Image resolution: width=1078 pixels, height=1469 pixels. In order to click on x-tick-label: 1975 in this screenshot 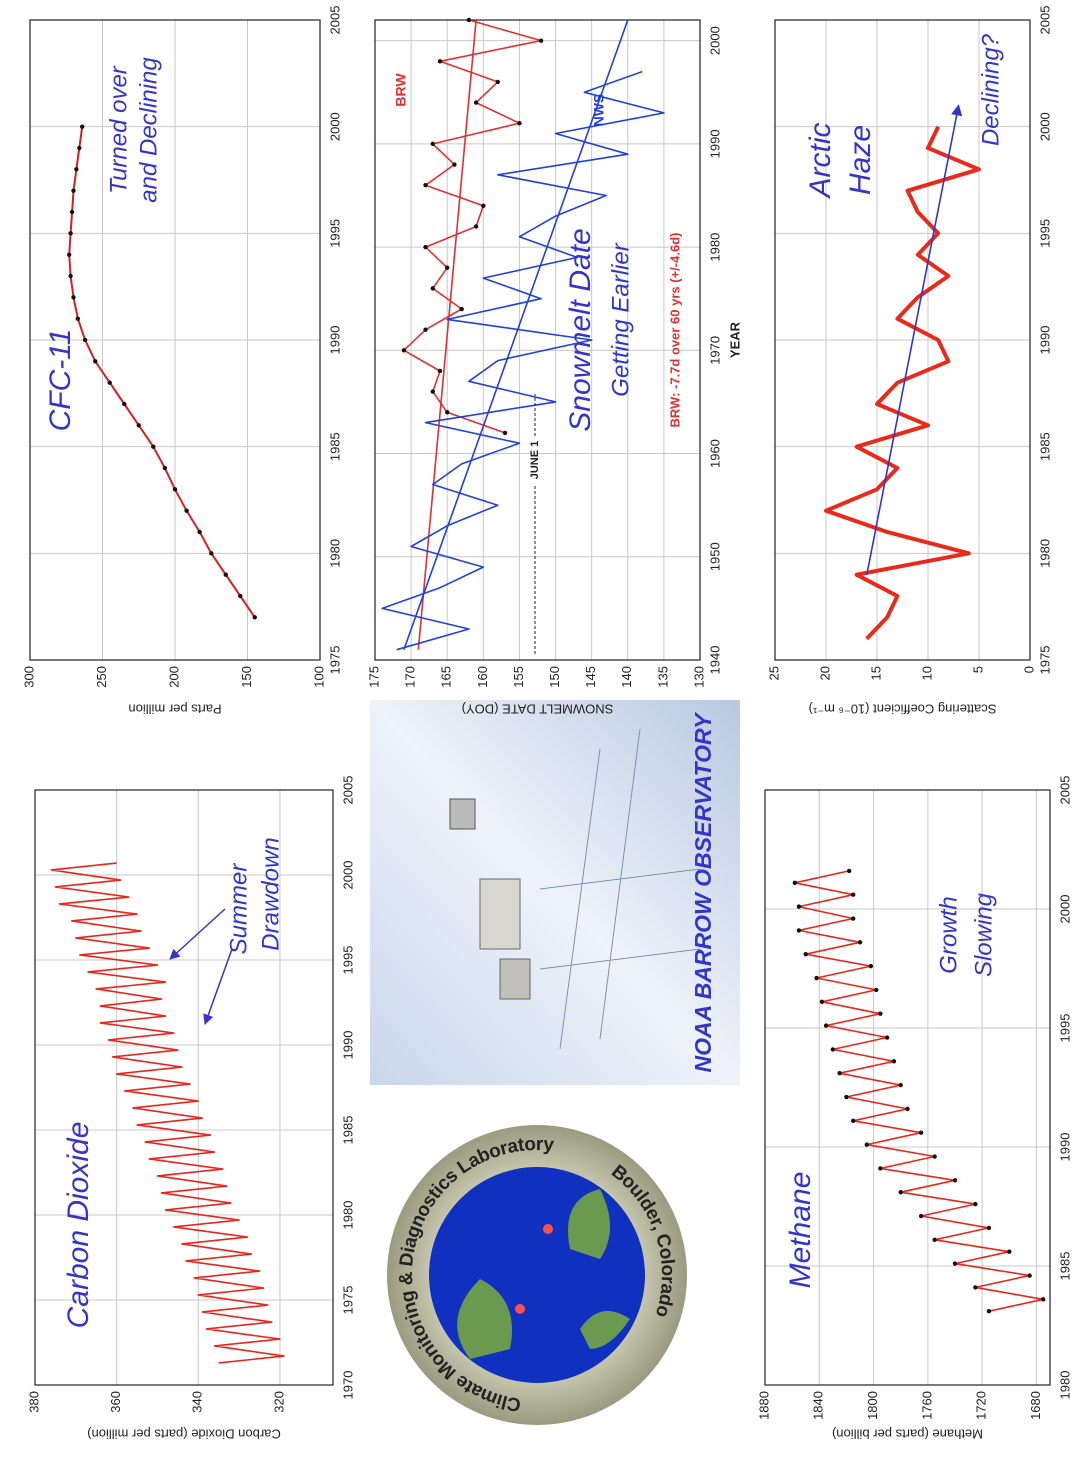, I will do `click(334, 660)`.